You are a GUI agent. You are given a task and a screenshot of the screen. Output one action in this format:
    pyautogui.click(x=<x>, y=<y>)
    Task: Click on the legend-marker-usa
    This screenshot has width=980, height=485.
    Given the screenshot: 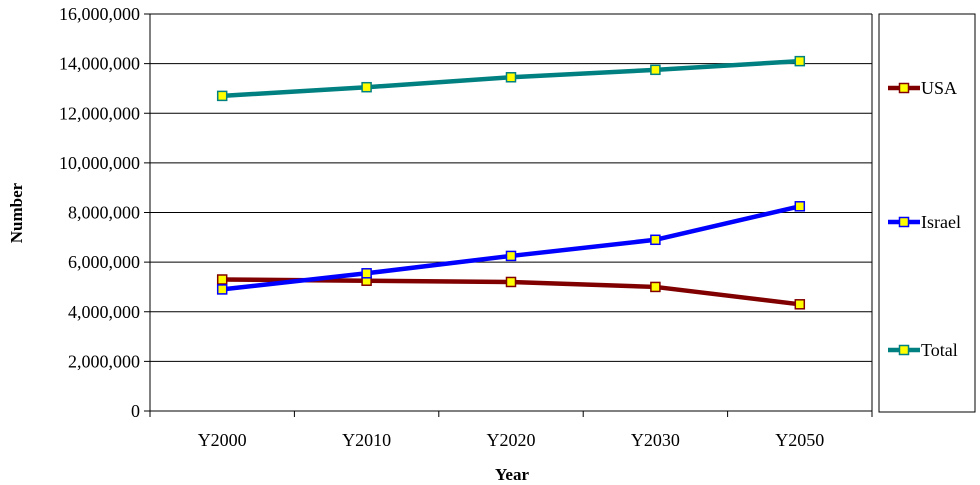 What is the action you would take?
    pyautogui.click(x=904, y=88)
    